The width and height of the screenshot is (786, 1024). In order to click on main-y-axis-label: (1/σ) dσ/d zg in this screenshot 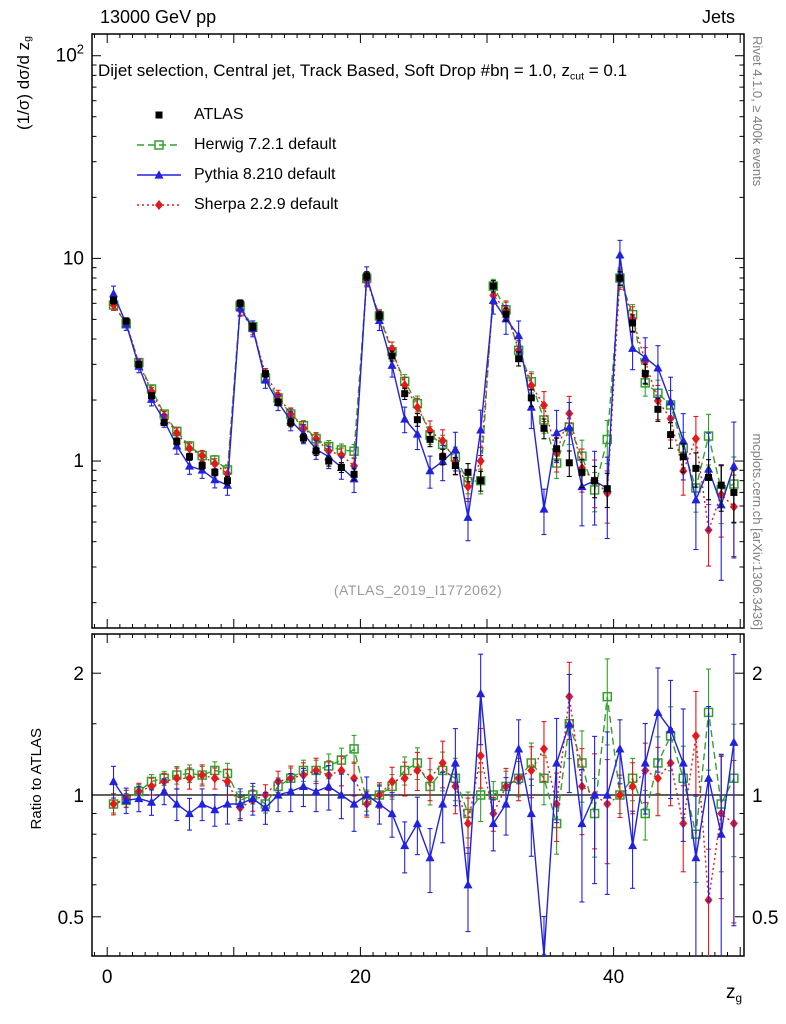, I will do `click(24, 83)`.